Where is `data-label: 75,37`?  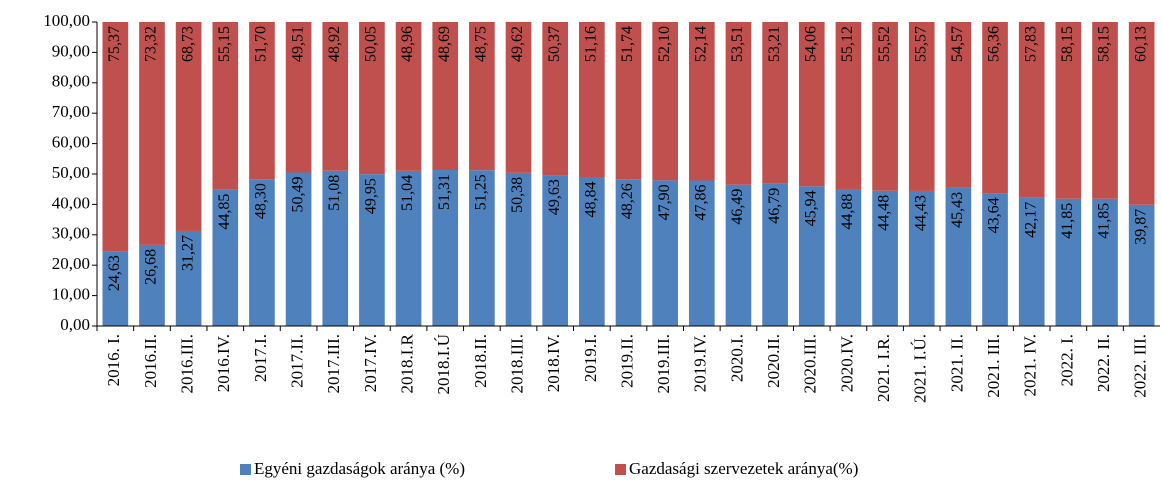 data-label: 75,37 is located at coordinates (114, 44).